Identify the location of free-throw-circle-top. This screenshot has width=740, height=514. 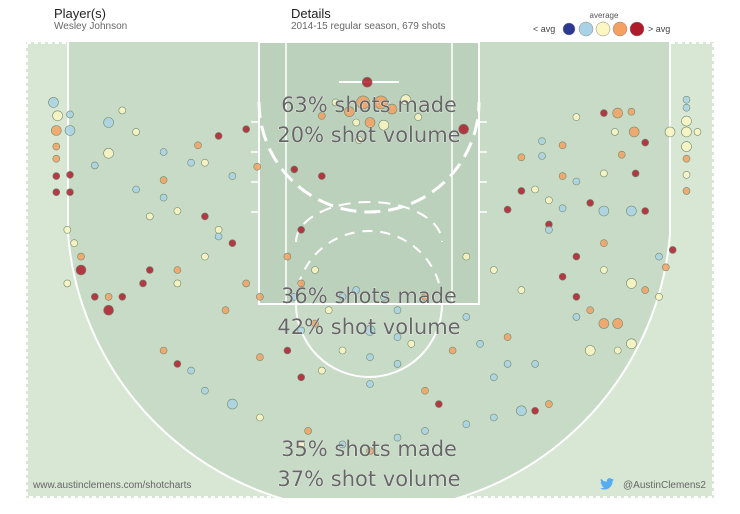
(369, 267).